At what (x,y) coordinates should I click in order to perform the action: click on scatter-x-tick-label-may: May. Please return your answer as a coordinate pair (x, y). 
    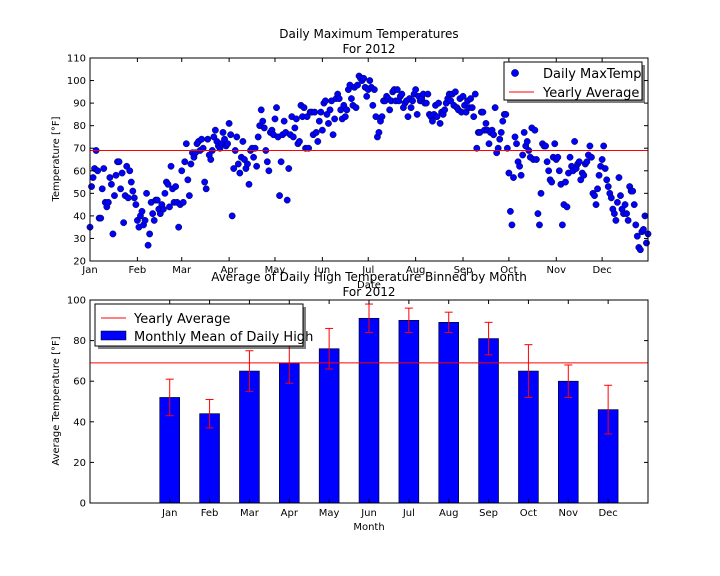
    Looking at the image, I should click on (275, 270).